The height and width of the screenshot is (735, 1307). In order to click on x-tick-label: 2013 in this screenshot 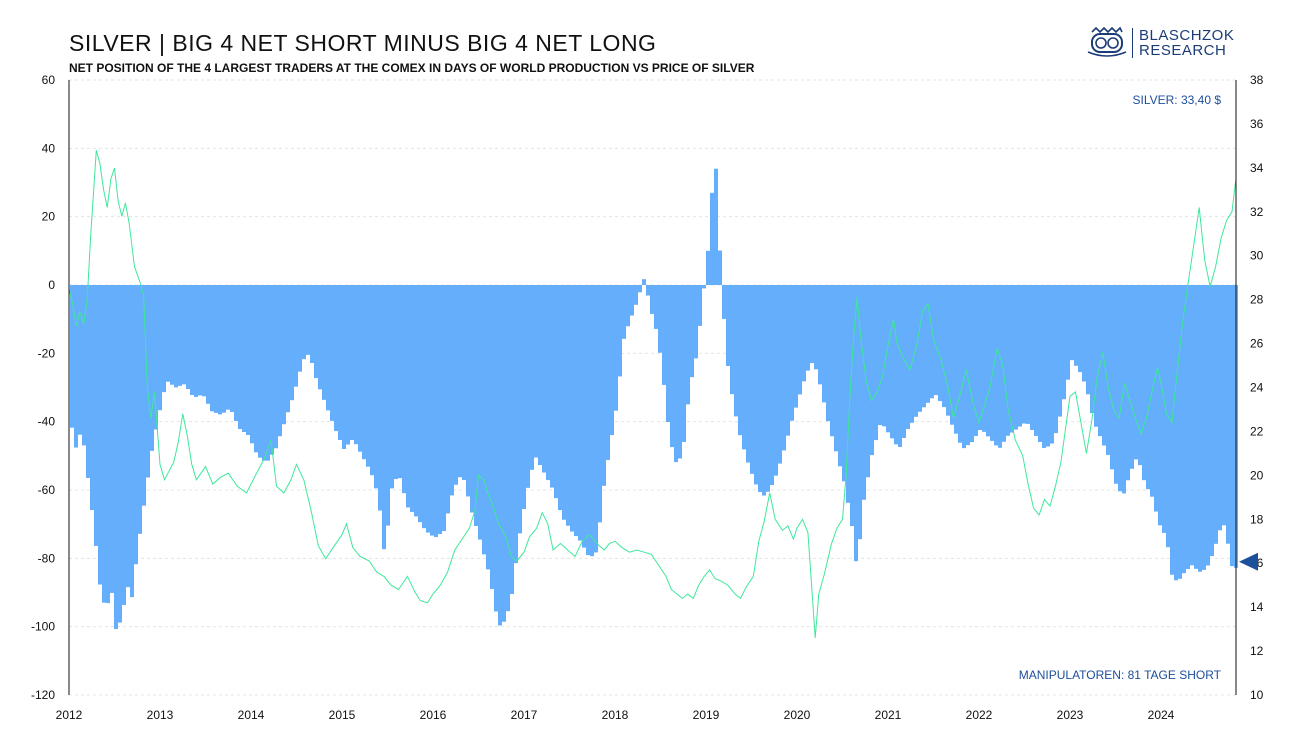, I will do `click(160, 715)`.